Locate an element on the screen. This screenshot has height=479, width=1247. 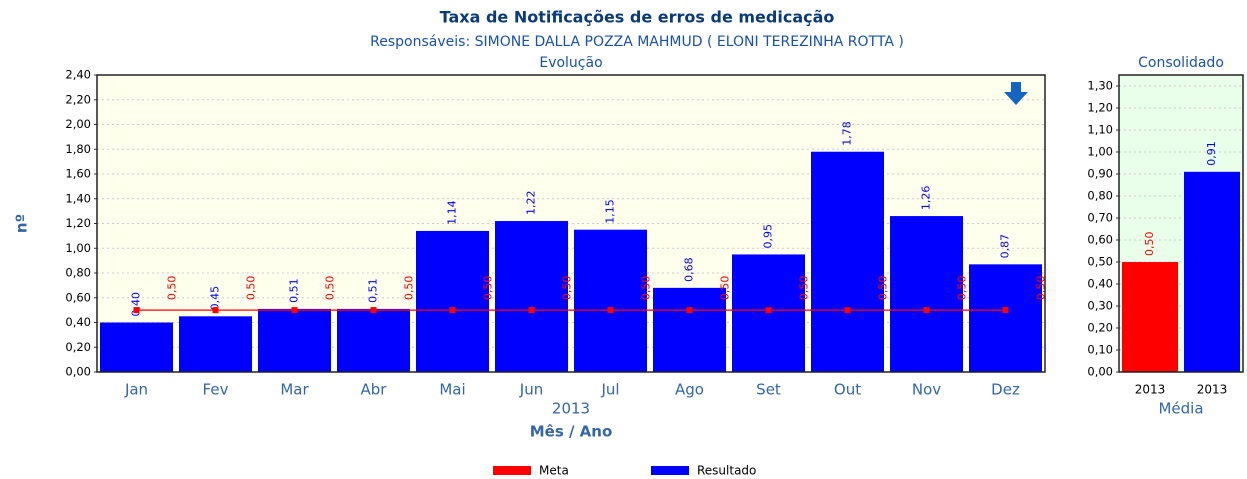
x-axis-label: Média is located at coordinates (1180, 409).